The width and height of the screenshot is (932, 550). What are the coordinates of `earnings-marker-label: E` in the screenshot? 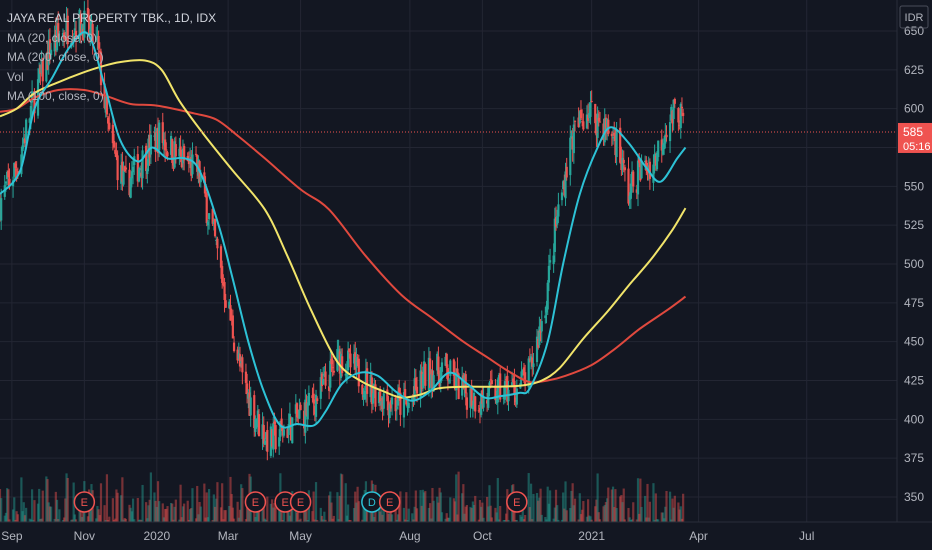 It's located at (516, 503).